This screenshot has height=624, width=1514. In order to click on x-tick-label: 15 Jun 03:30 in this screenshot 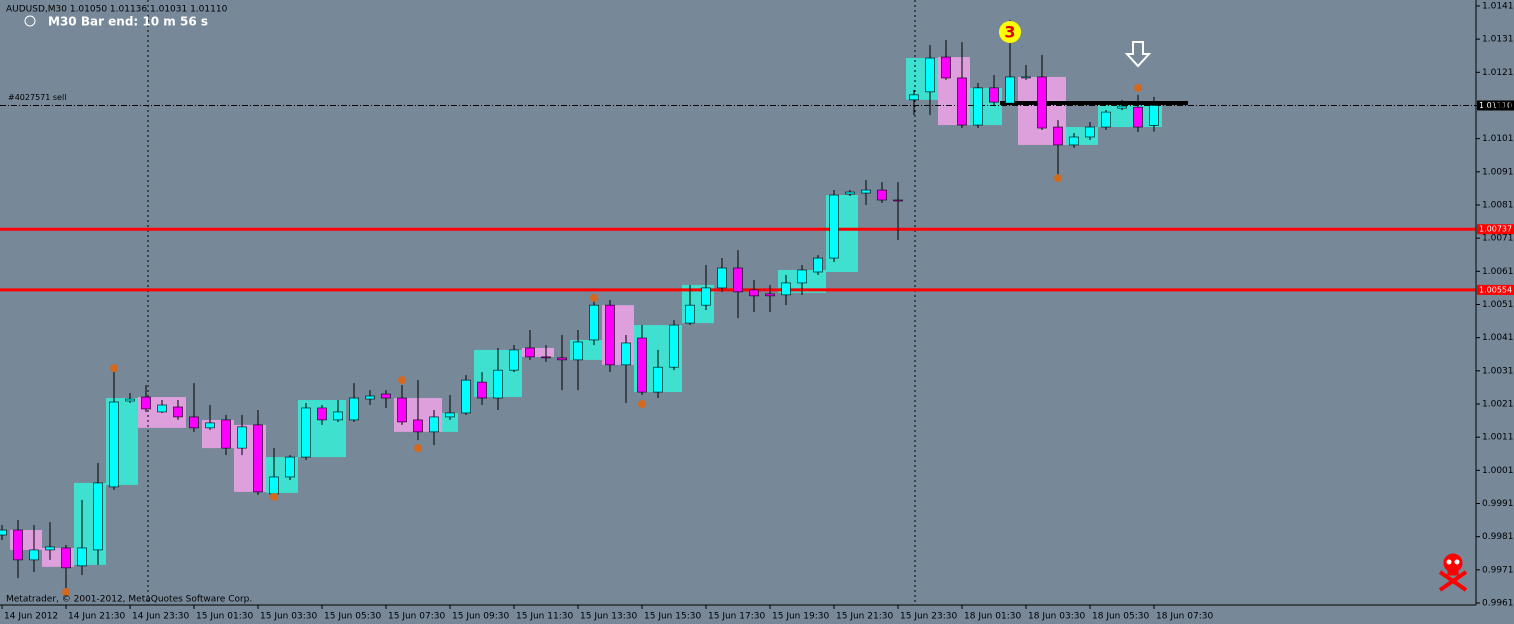, I will do `click(288, 617)`.